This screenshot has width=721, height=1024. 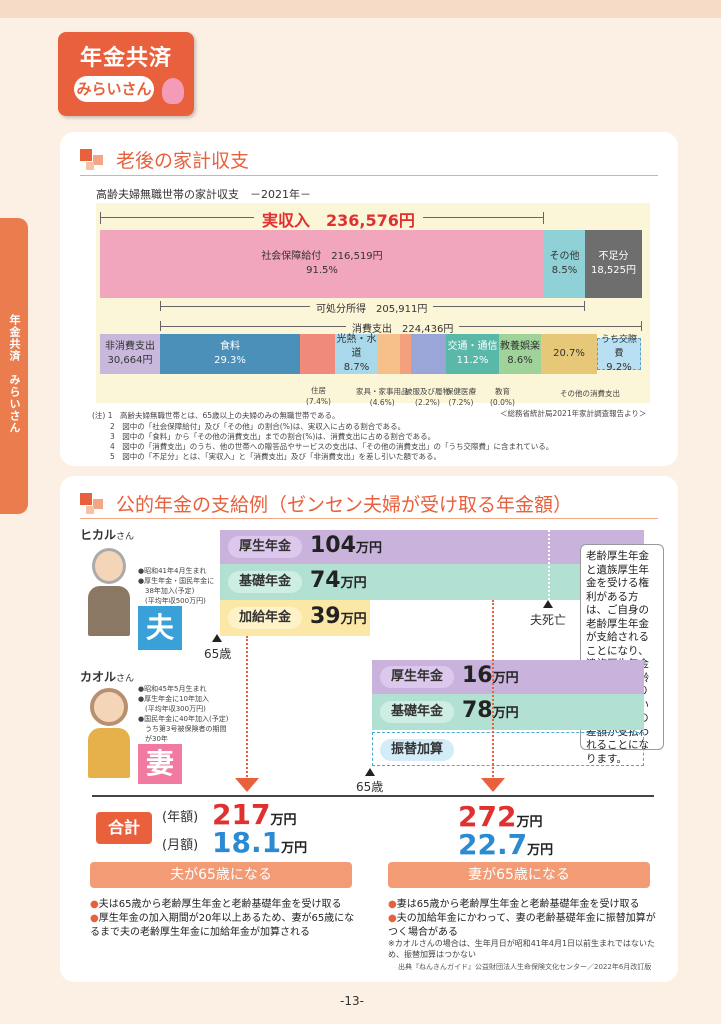 I want to click on consumption-total: 消費支出 224,436円, so click(x=403, y=327).